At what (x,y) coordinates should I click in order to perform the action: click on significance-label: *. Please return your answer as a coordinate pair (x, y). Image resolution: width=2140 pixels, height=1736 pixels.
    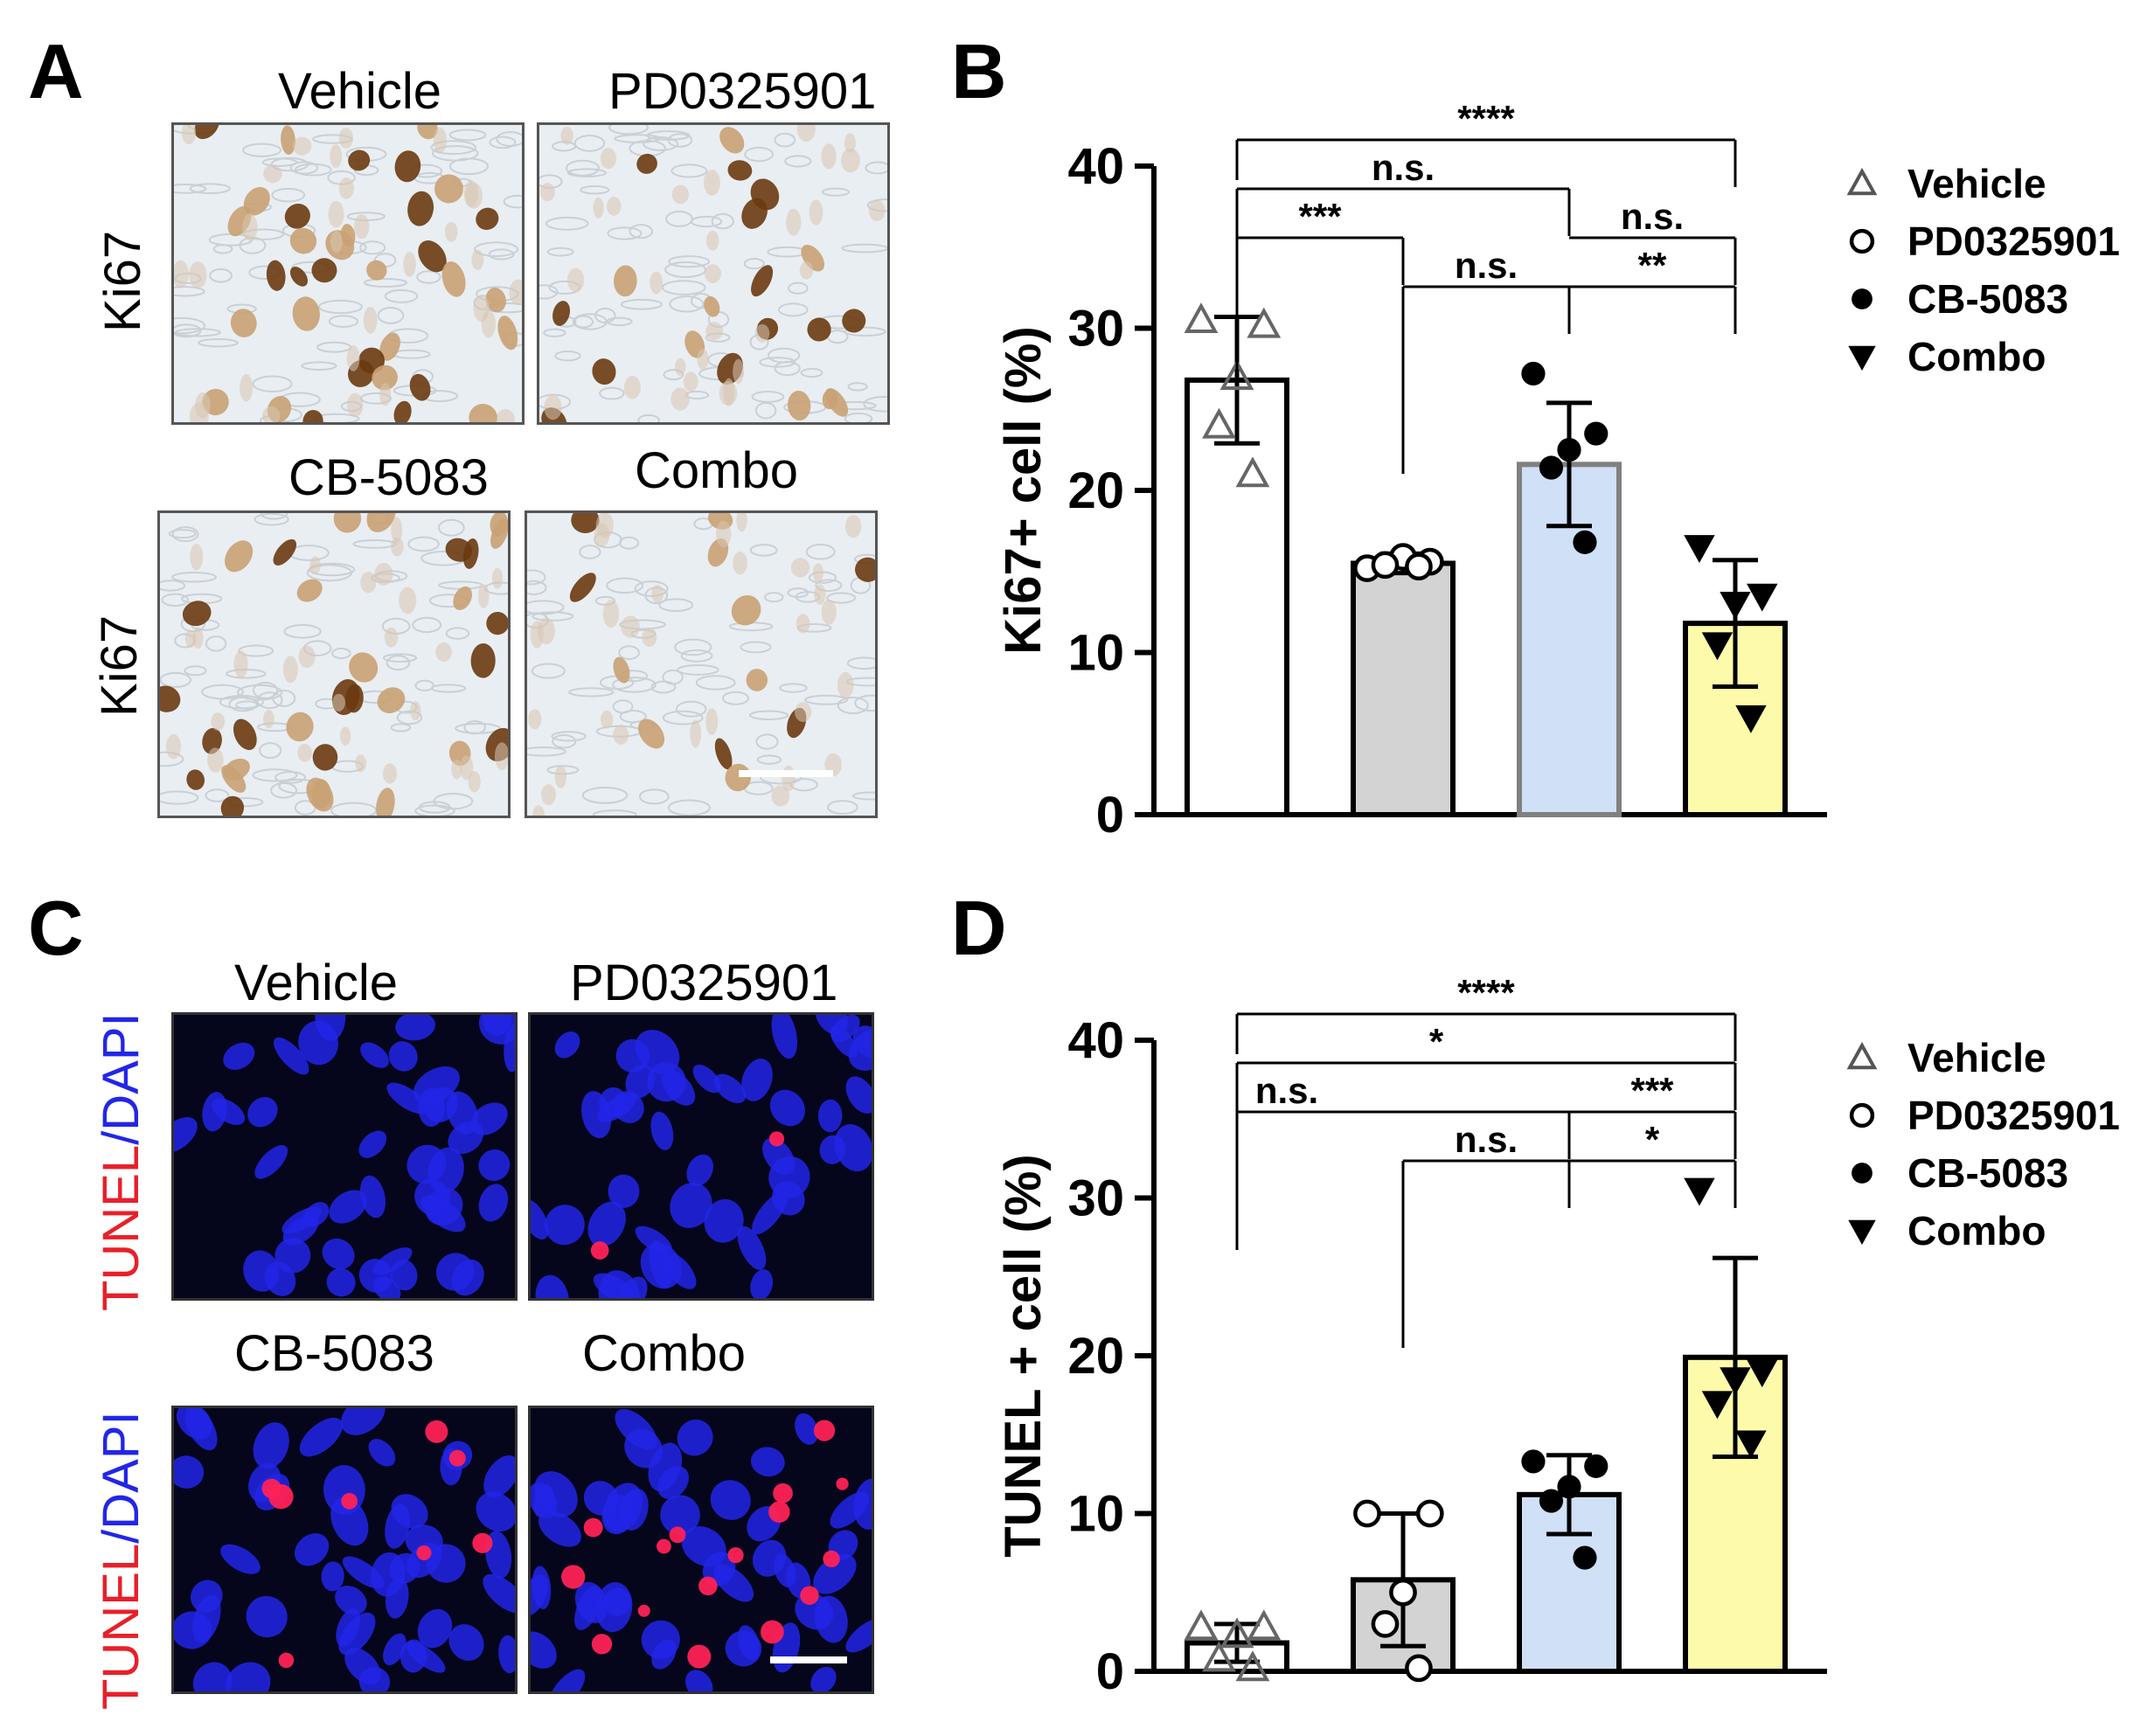
    Looking at the image, I should click on (1652, 1139).